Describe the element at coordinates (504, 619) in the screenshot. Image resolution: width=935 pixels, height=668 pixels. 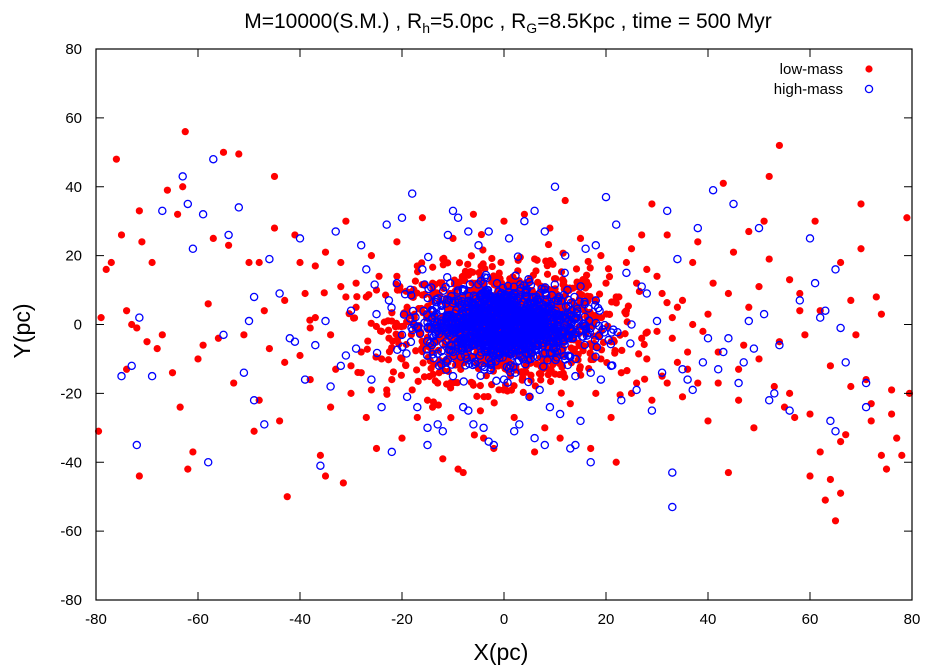
I see `x-tick-label: 0` at that location.